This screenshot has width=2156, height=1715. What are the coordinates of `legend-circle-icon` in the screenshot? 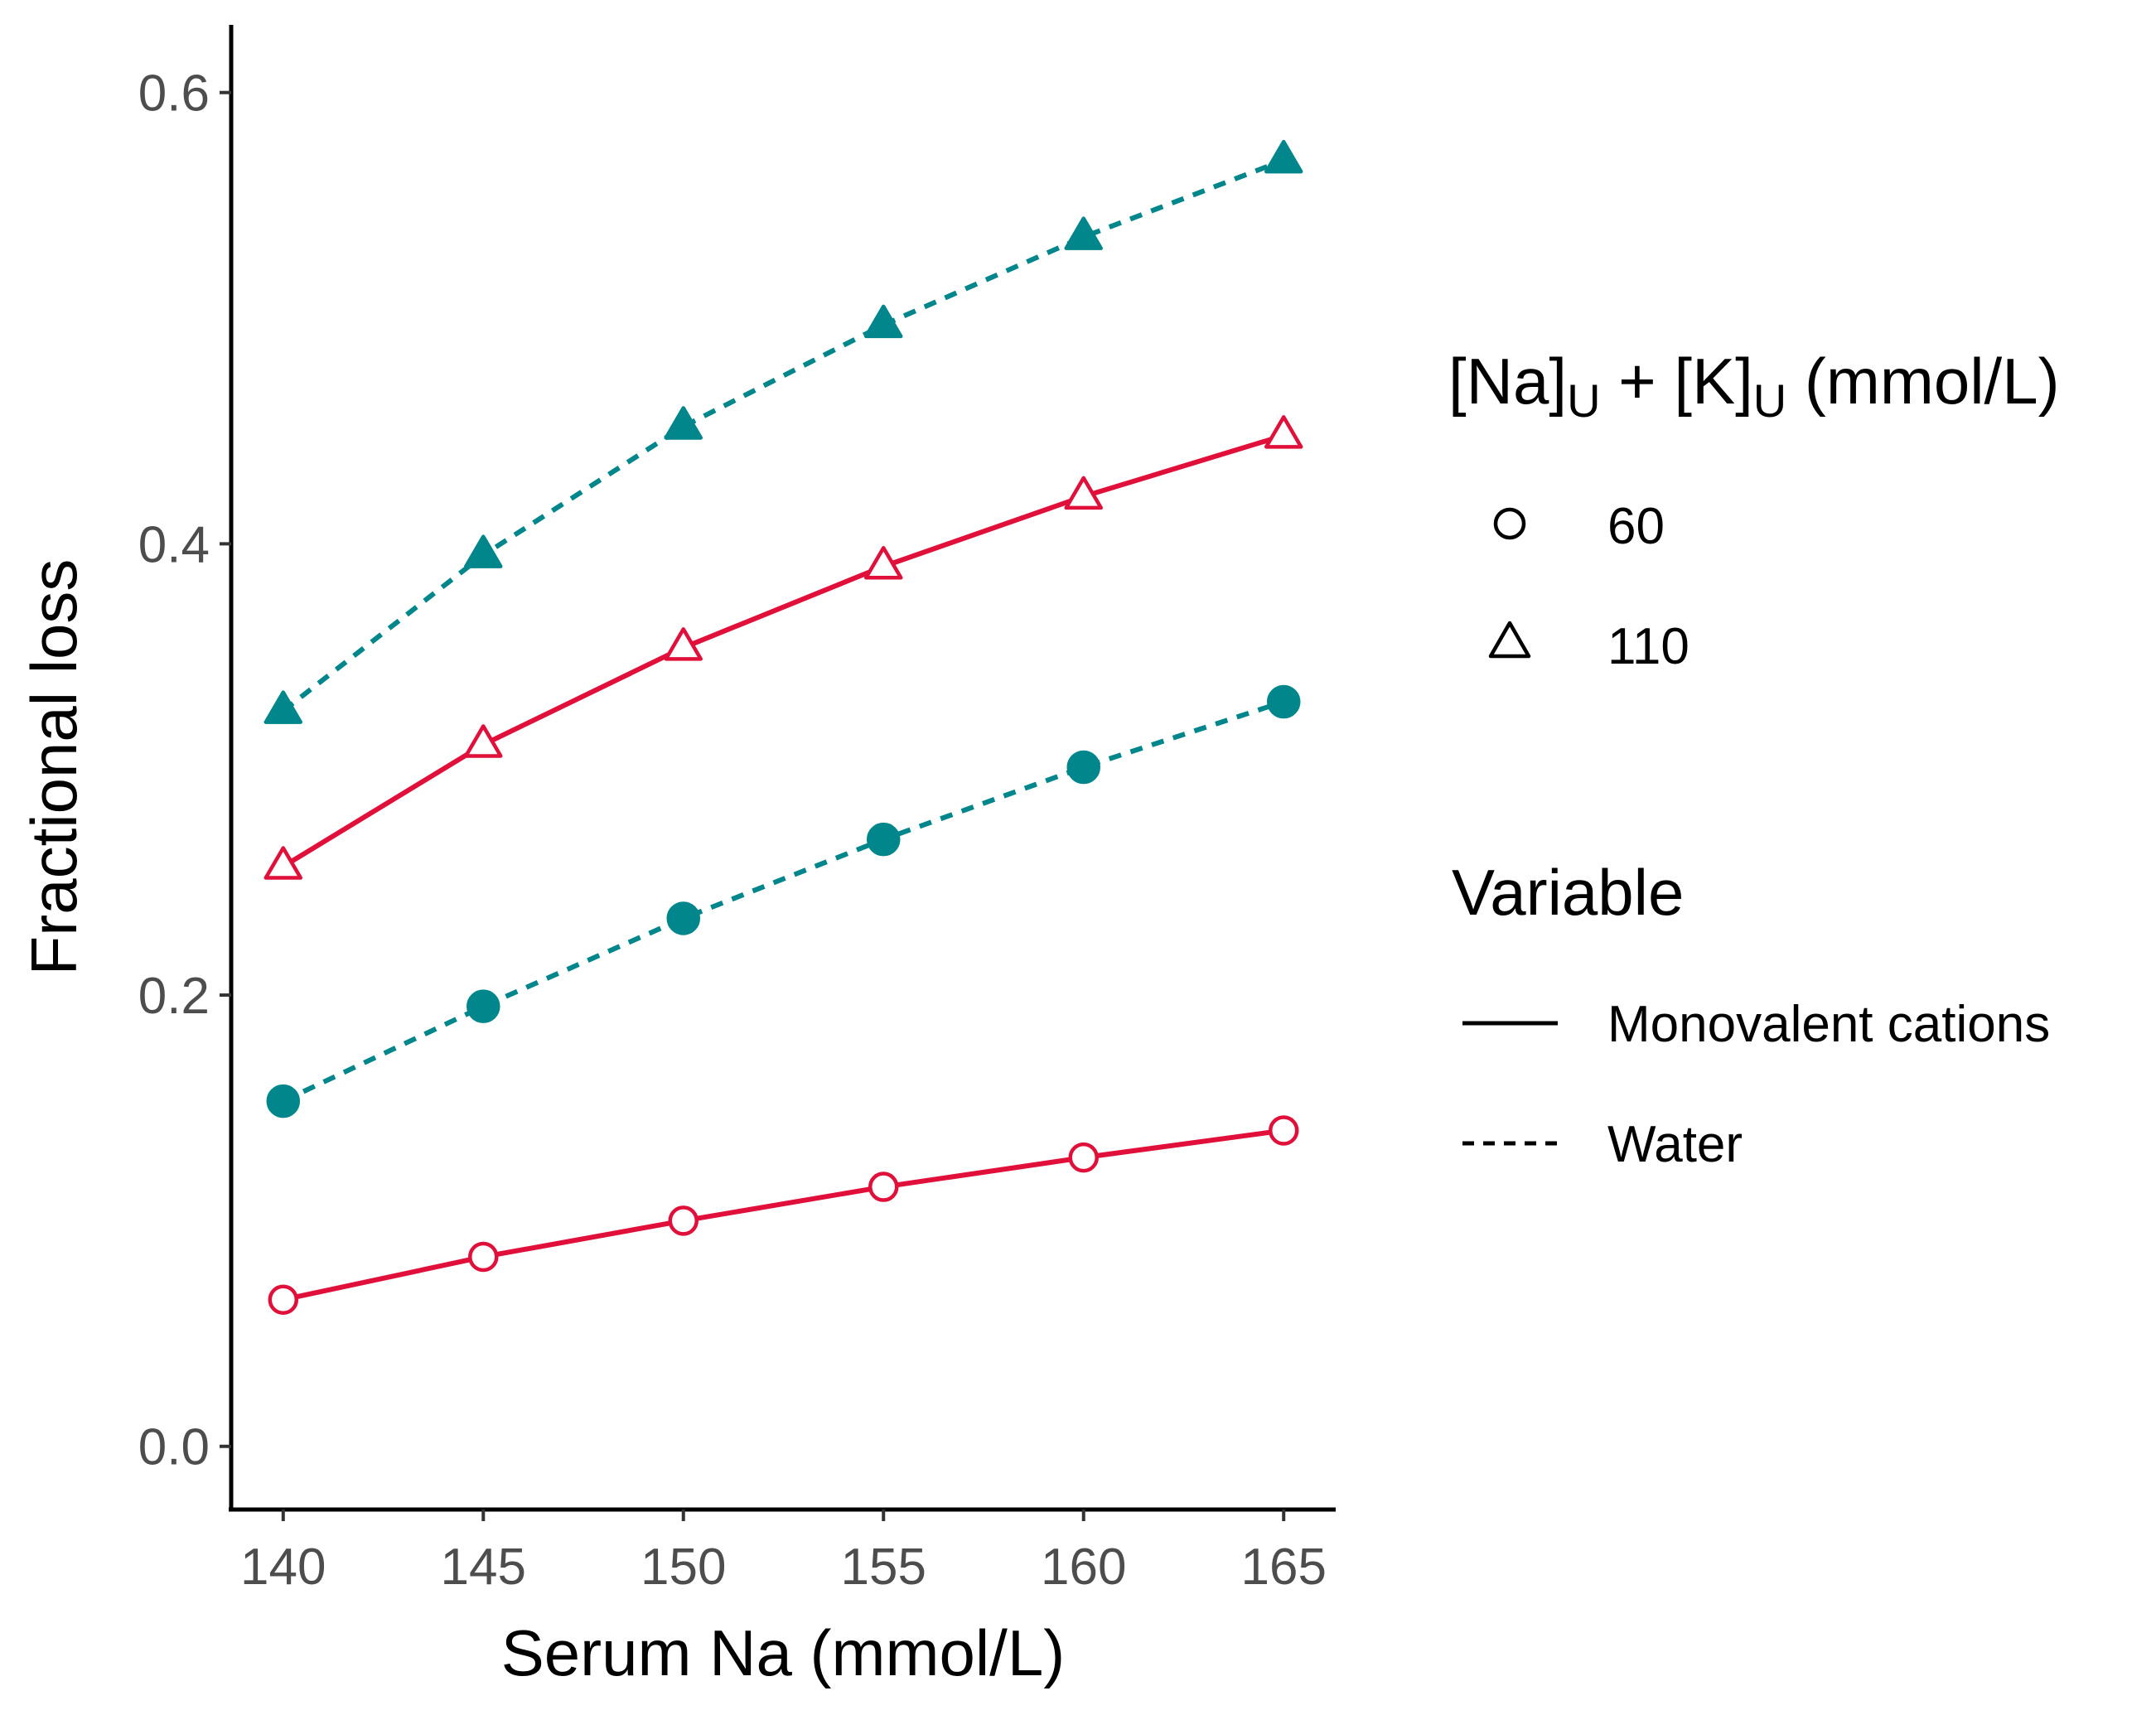 It's located at (1509, 523).